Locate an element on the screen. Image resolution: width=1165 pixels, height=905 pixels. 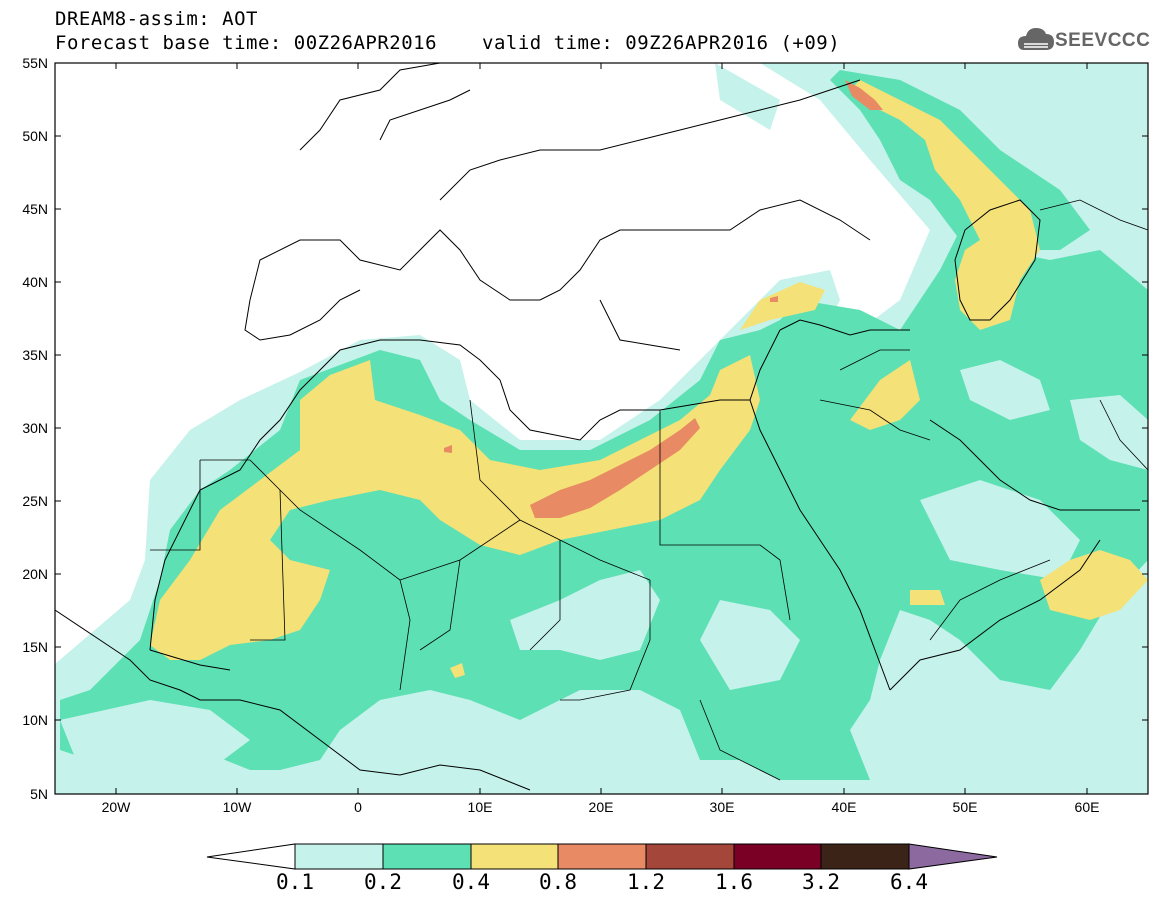
y-label: 5N is located at coordinates (39, 794).